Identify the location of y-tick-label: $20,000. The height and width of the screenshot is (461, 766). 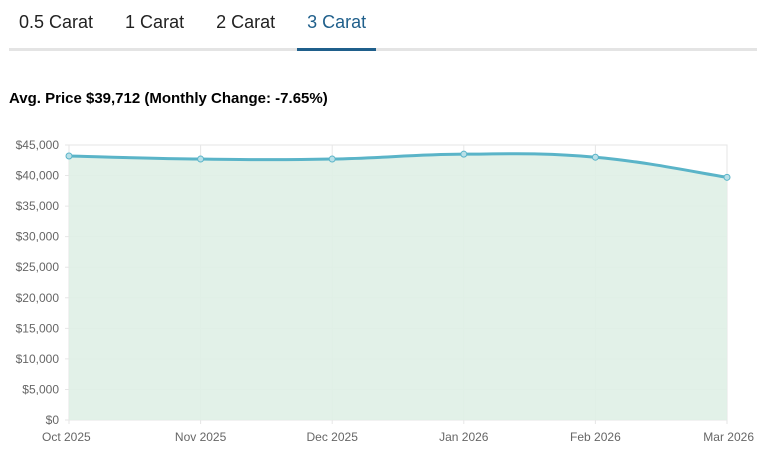
(38, 298).